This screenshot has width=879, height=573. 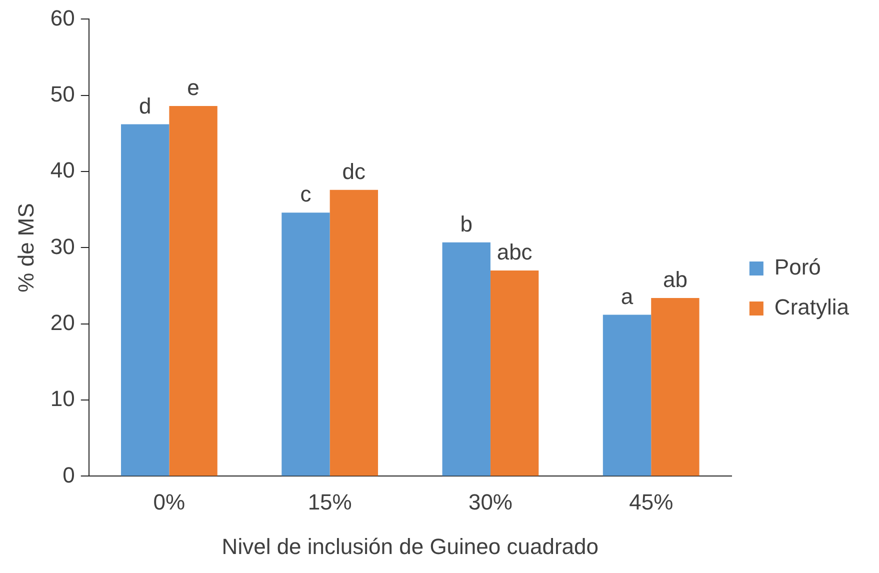 I want to click on data-label: abc, so click(x=514, y=252).